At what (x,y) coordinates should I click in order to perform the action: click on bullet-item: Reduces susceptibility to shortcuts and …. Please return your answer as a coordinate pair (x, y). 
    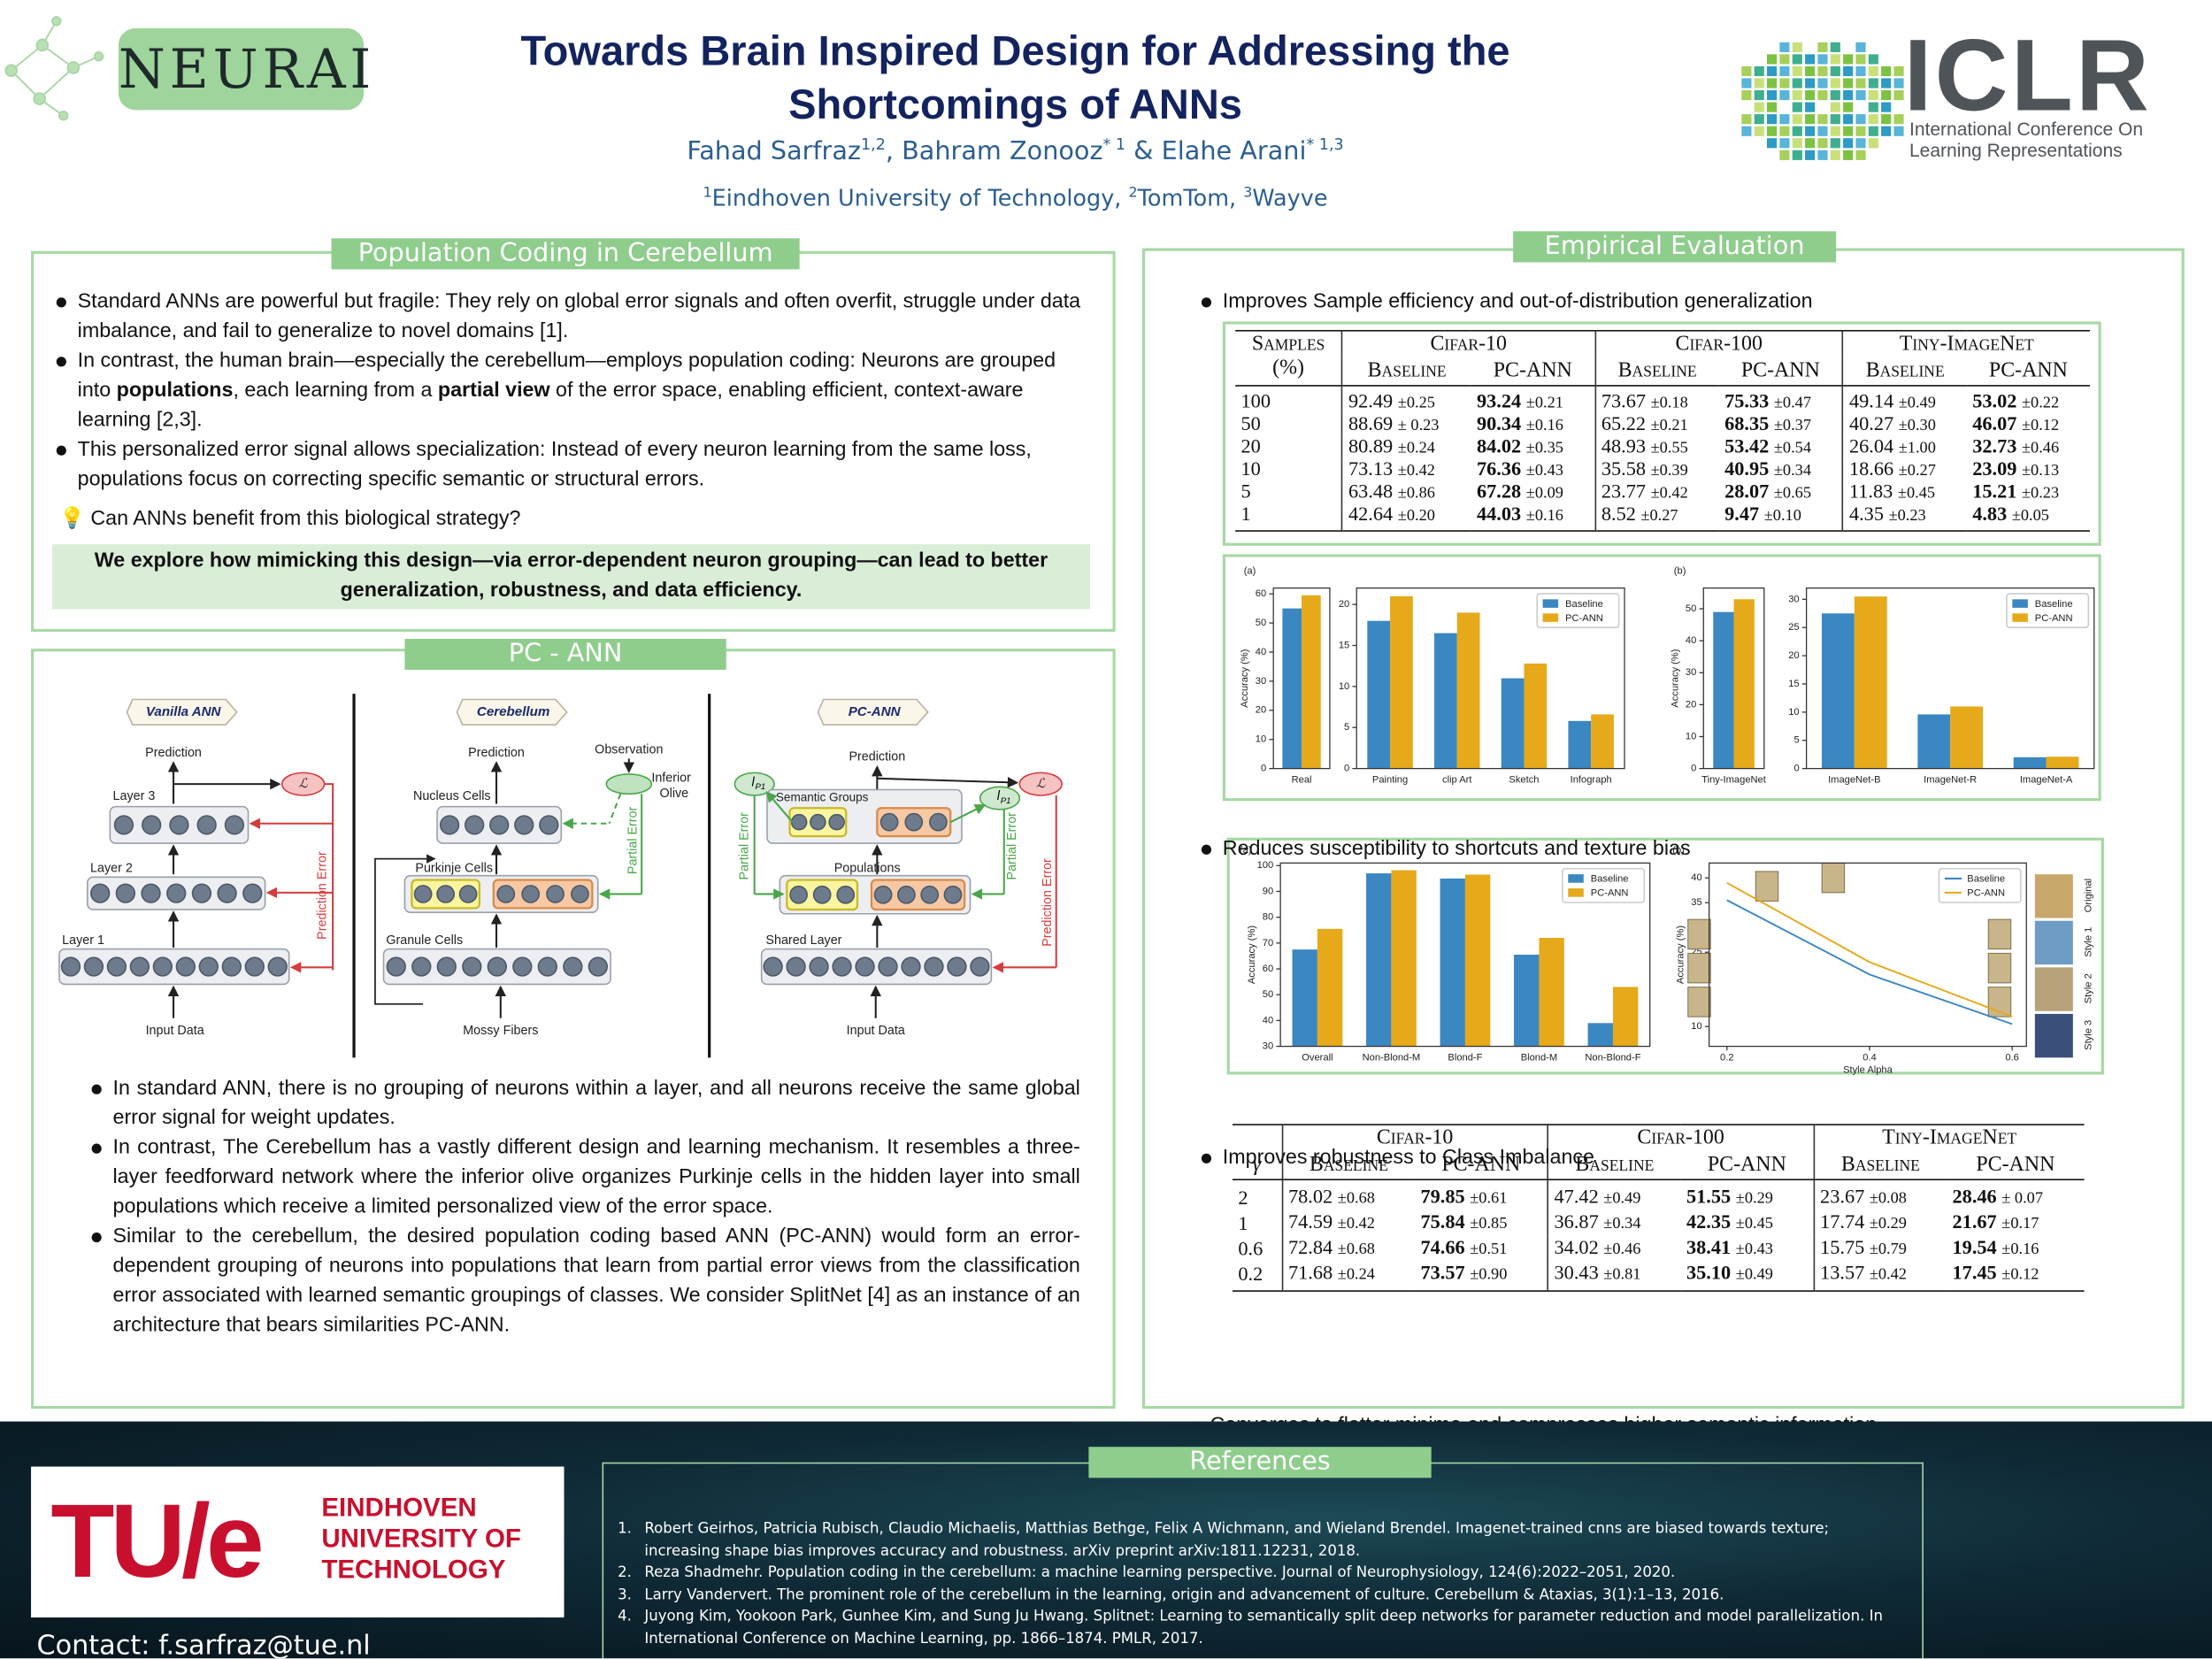
    Looking at the image, I should click on (1689, 850).